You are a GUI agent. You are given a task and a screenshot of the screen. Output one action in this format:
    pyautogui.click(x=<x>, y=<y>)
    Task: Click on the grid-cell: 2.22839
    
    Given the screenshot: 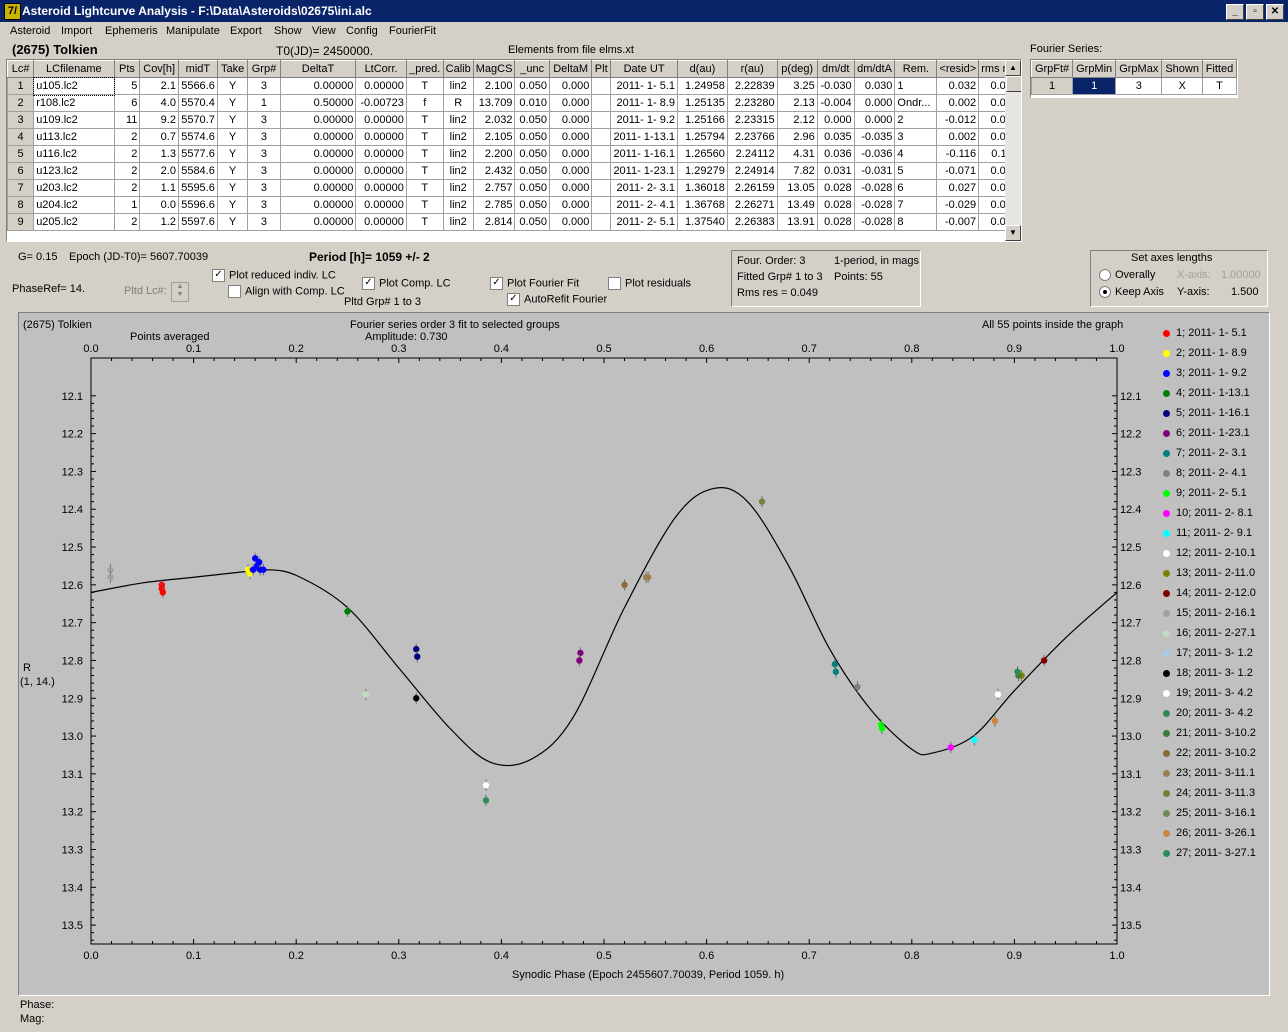 What is the action you would take?
    pyautogui.click(x=752, y=86)
    